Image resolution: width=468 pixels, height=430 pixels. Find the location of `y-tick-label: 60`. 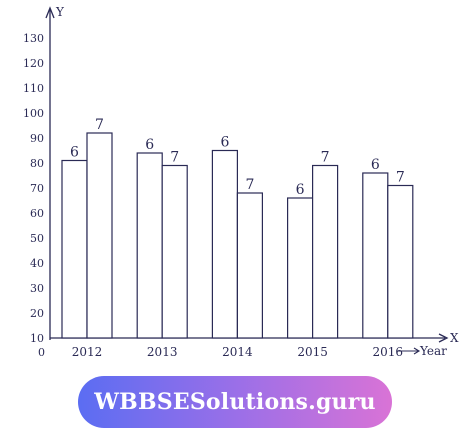

y-tick-label: 60 is located at coordinates (37, 213).